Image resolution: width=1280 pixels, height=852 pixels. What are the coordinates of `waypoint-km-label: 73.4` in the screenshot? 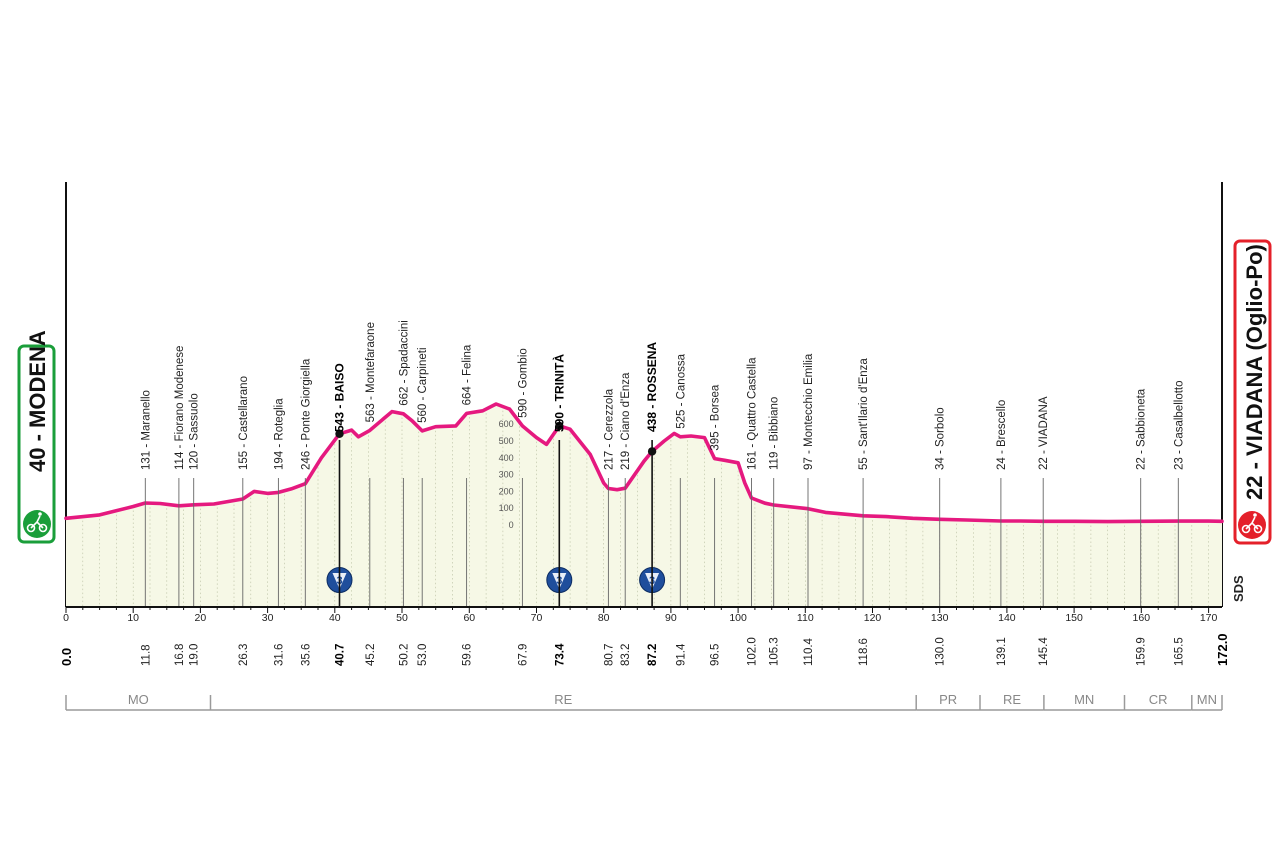 It's located at (560, 654).